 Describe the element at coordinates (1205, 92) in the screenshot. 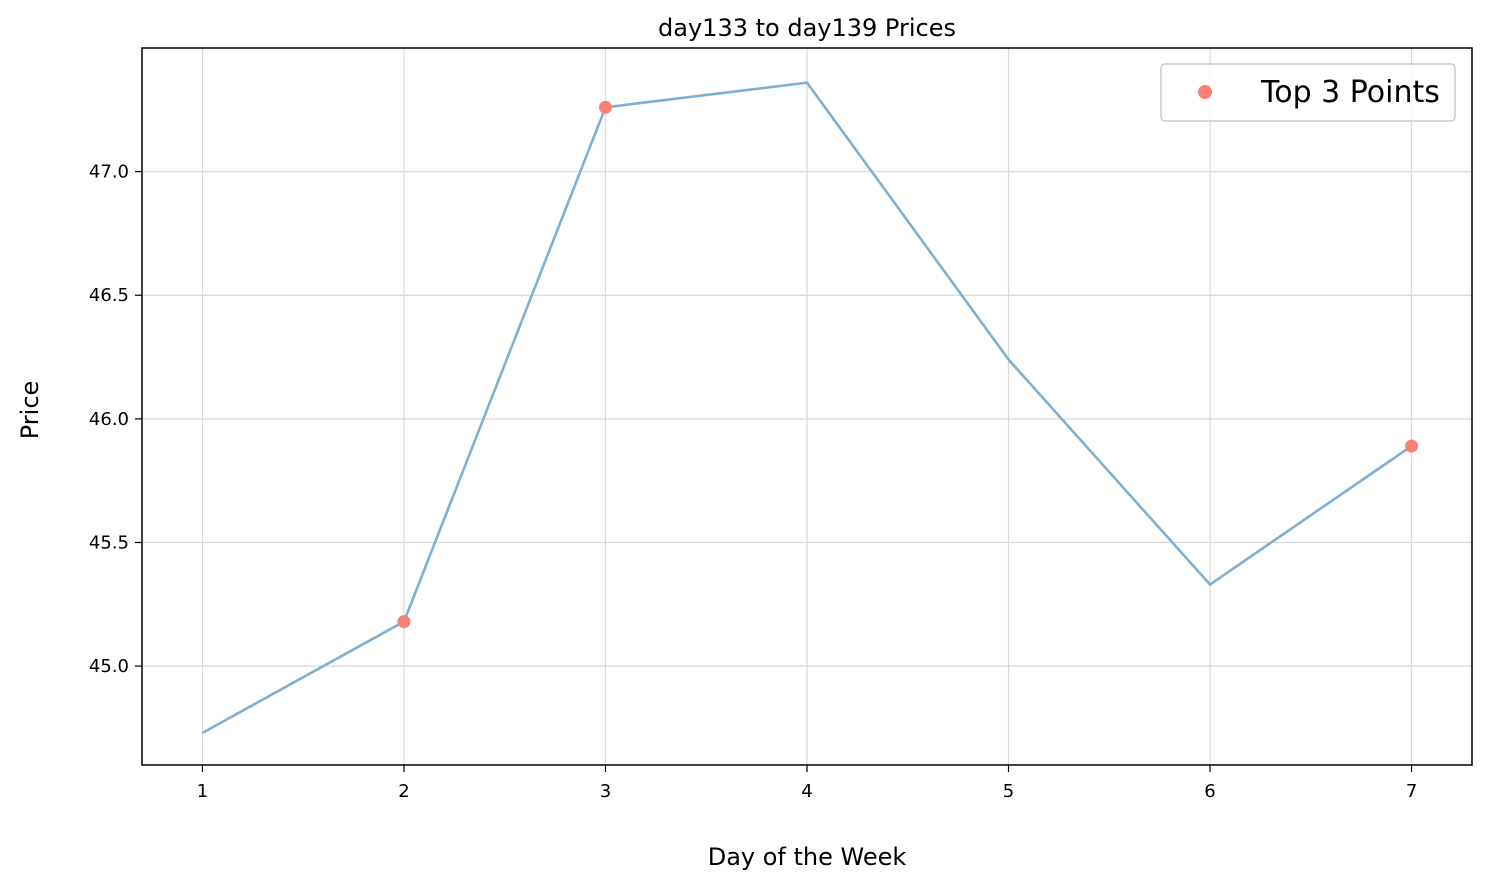

I see `legend-marker` at that location.